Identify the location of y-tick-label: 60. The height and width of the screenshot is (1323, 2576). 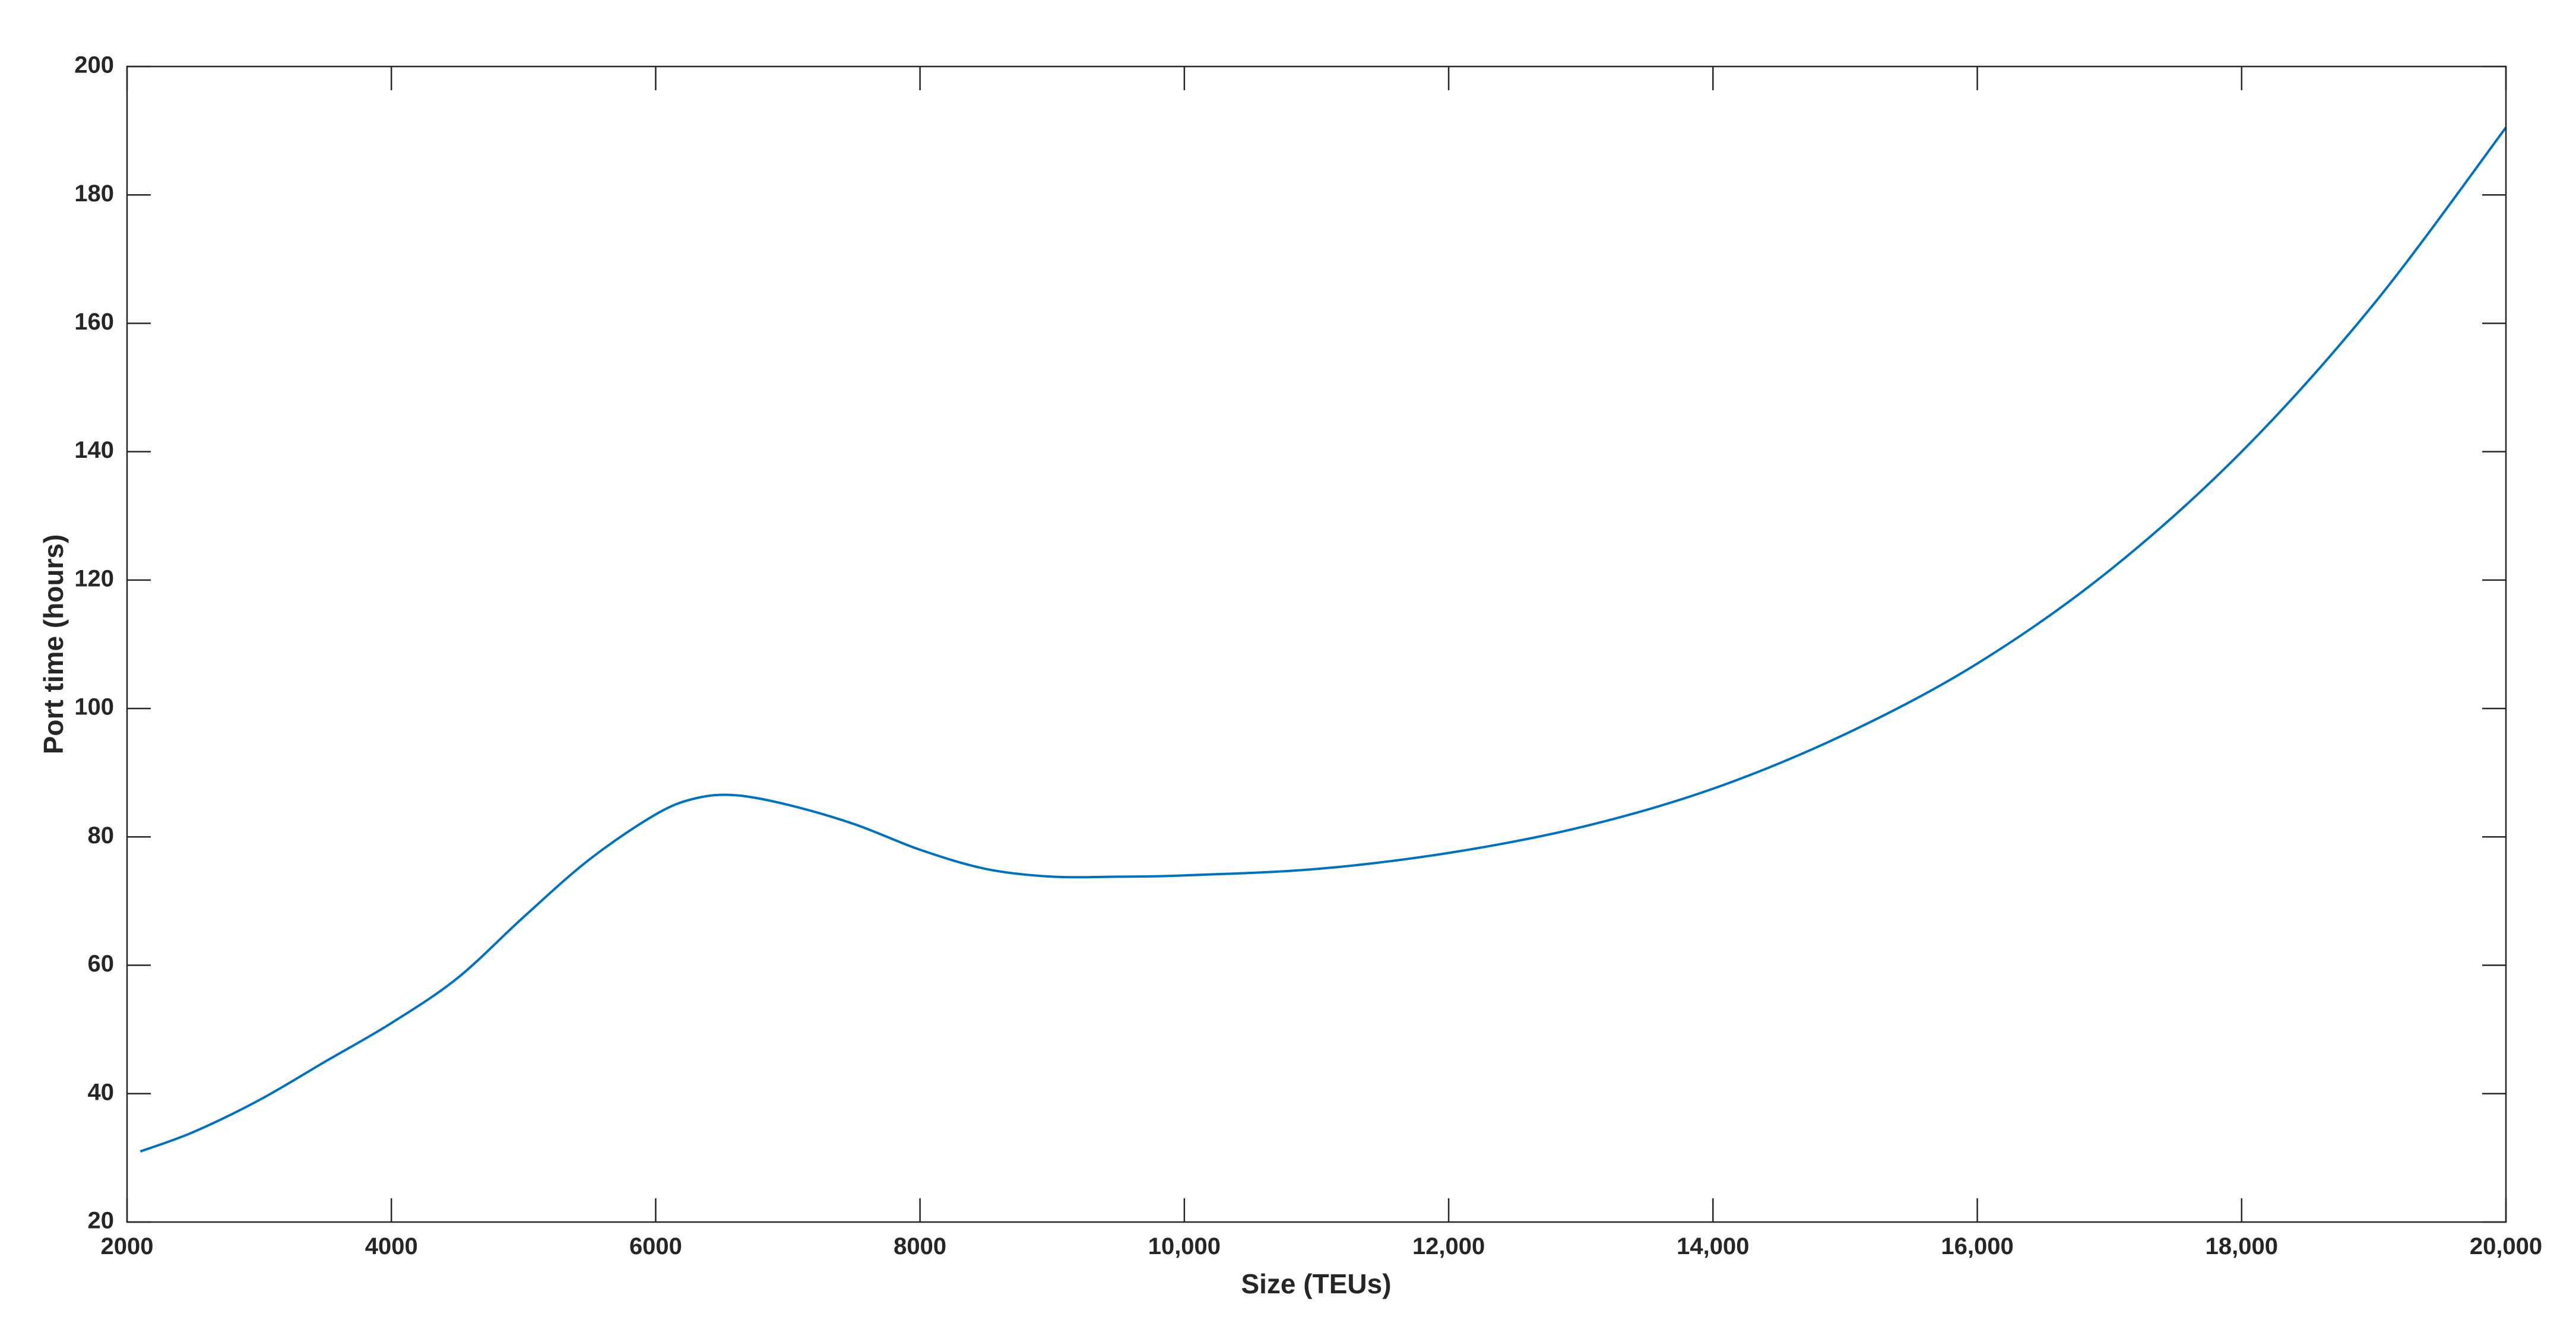
(102, 964).